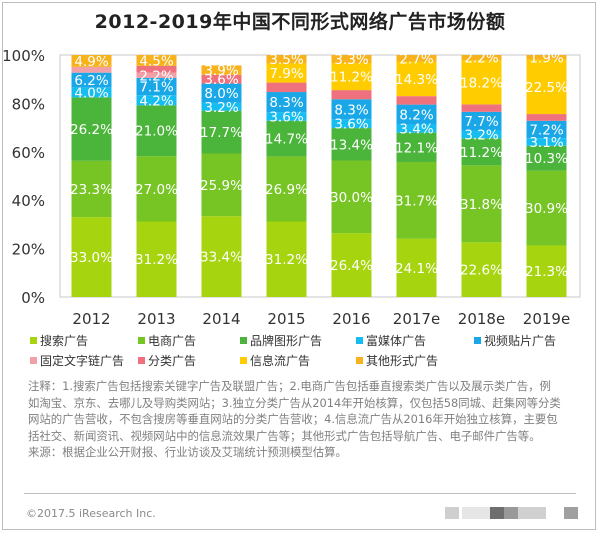 The width and height of the screenshot is (600, 533). What do you see at coordinates (221, 94) in the screenshot?
I see `data-label: 8.0%` at bounding box center [221, 94].